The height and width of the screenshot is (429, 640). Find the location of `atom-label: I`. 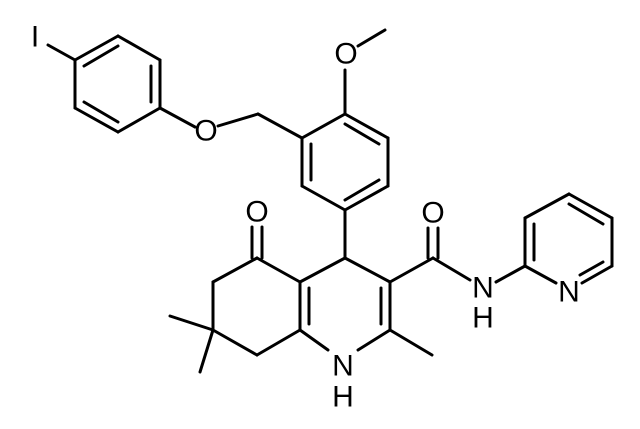

atom-label: I is located at coordinates (35, 37).